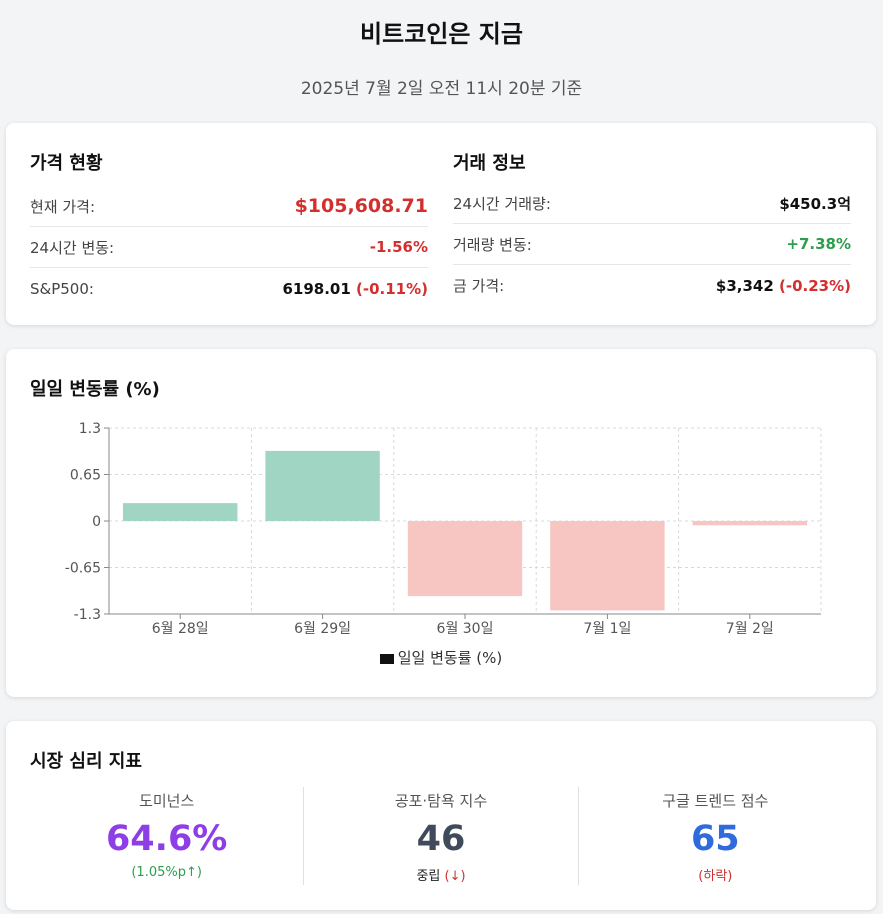 The image size is (883, 914). What do you see at coordinates (63, 206) in the screenshot?
I see `current-price-label: 현재 가격:` at bounding box center [63, 206].